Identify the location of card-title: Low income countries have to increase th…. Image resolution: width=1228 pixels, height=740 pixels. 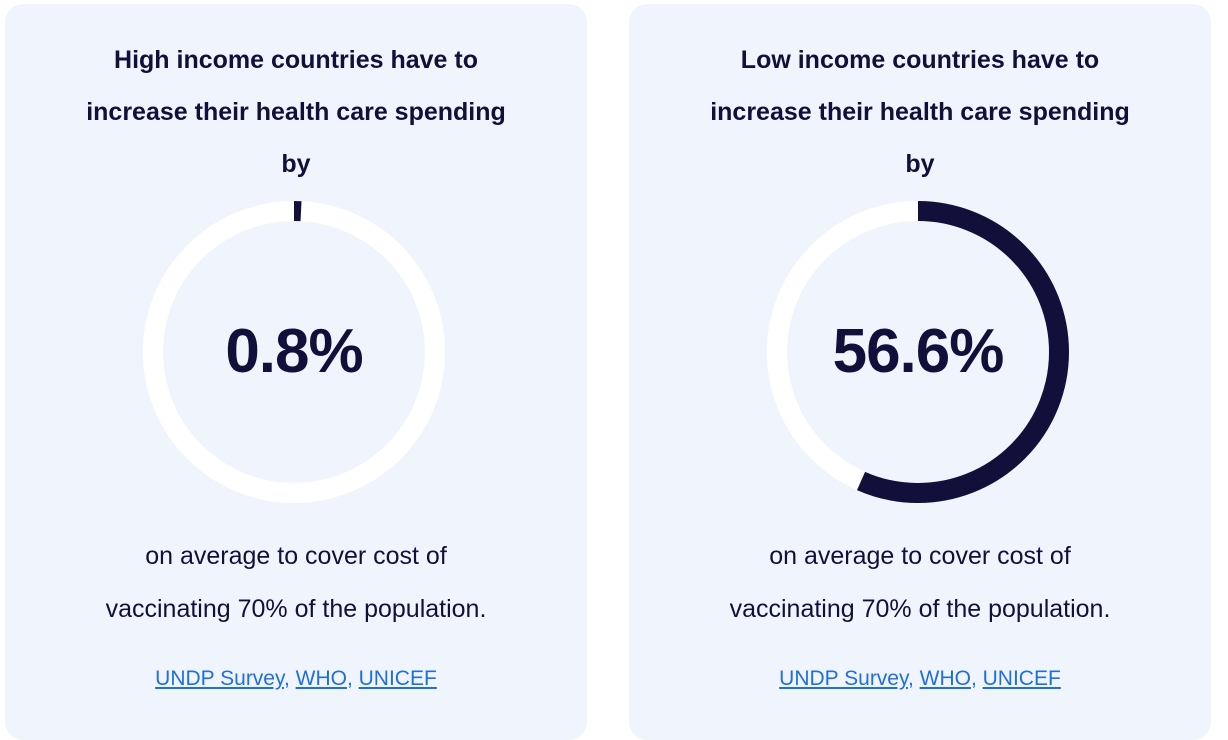
(920, 112).